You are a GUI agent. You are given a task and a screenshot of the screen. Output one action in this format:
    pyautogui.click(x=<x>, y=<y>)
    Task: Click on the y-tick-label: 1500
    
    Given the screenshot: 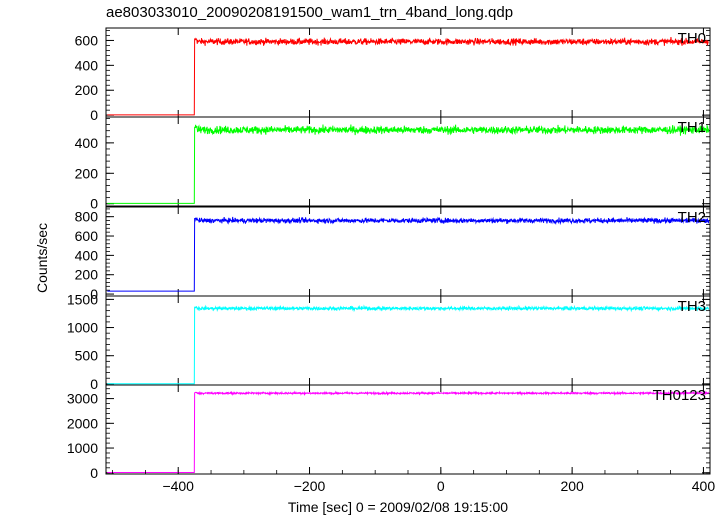 What is the action you would take?
    pyautogui.click(x=82, y=299)
    